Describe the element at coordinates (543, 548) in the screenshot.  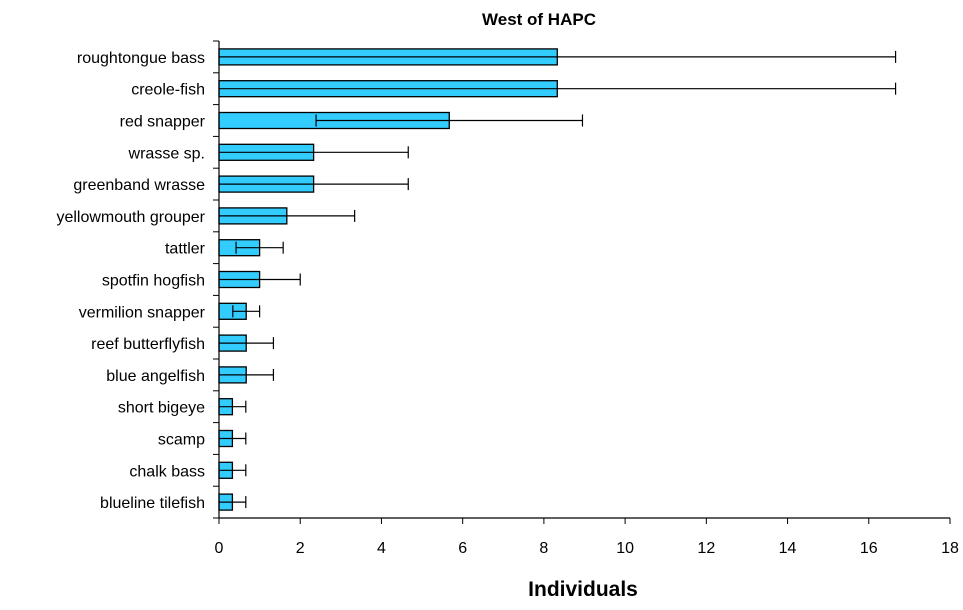
I see `x-tick-label: 8` at that location.